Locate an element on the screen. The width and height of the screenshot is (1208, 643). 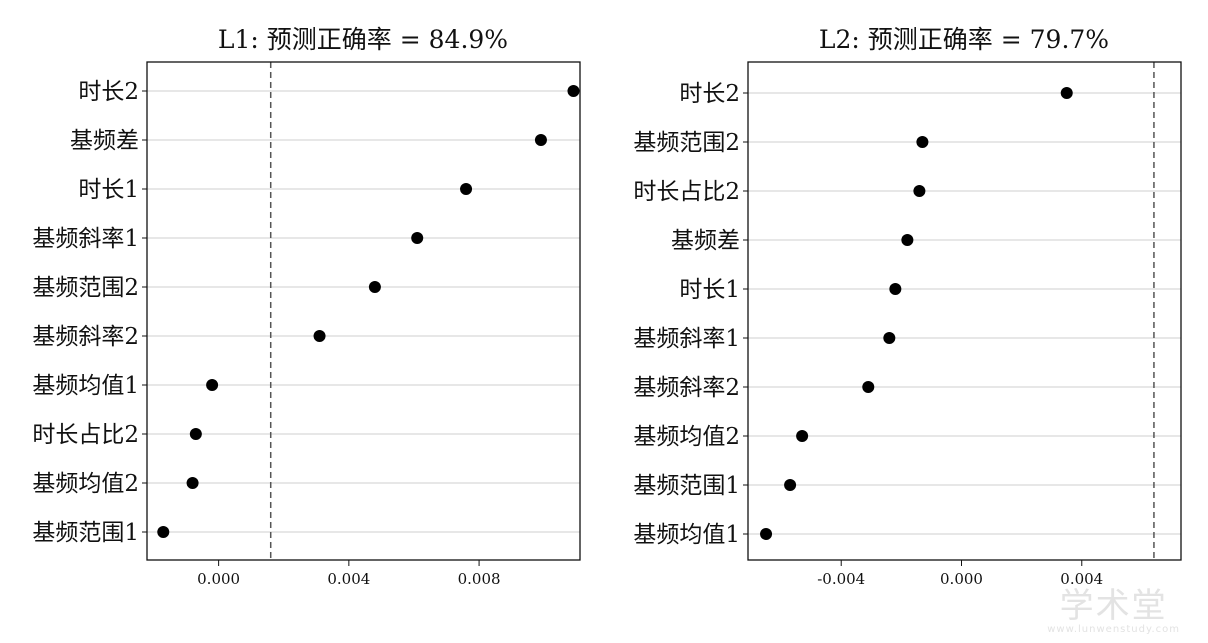
x-tick-label-0-0: 0.000 is located at coordinates (218, 579).